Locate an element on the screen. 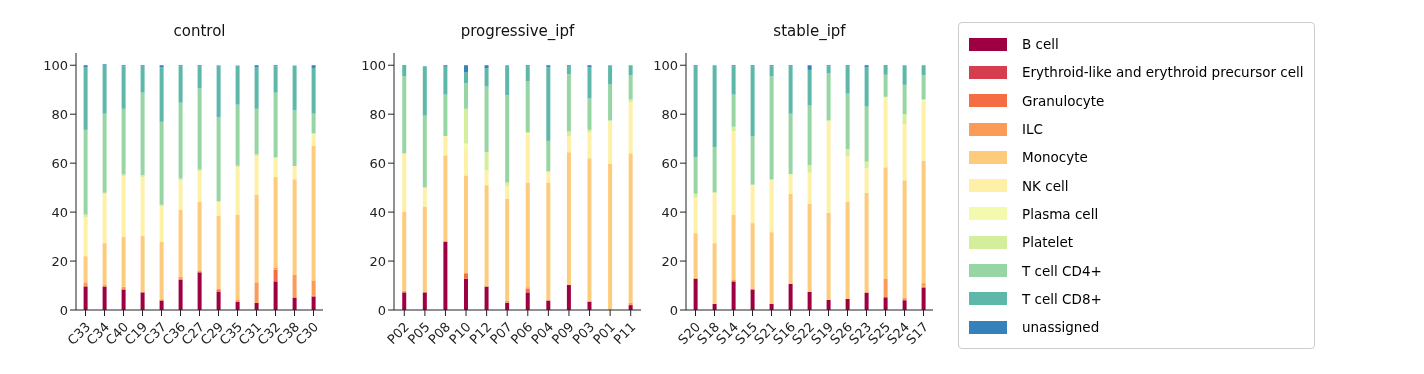  legend-label: ILC is located at coordinates (1032, 129).